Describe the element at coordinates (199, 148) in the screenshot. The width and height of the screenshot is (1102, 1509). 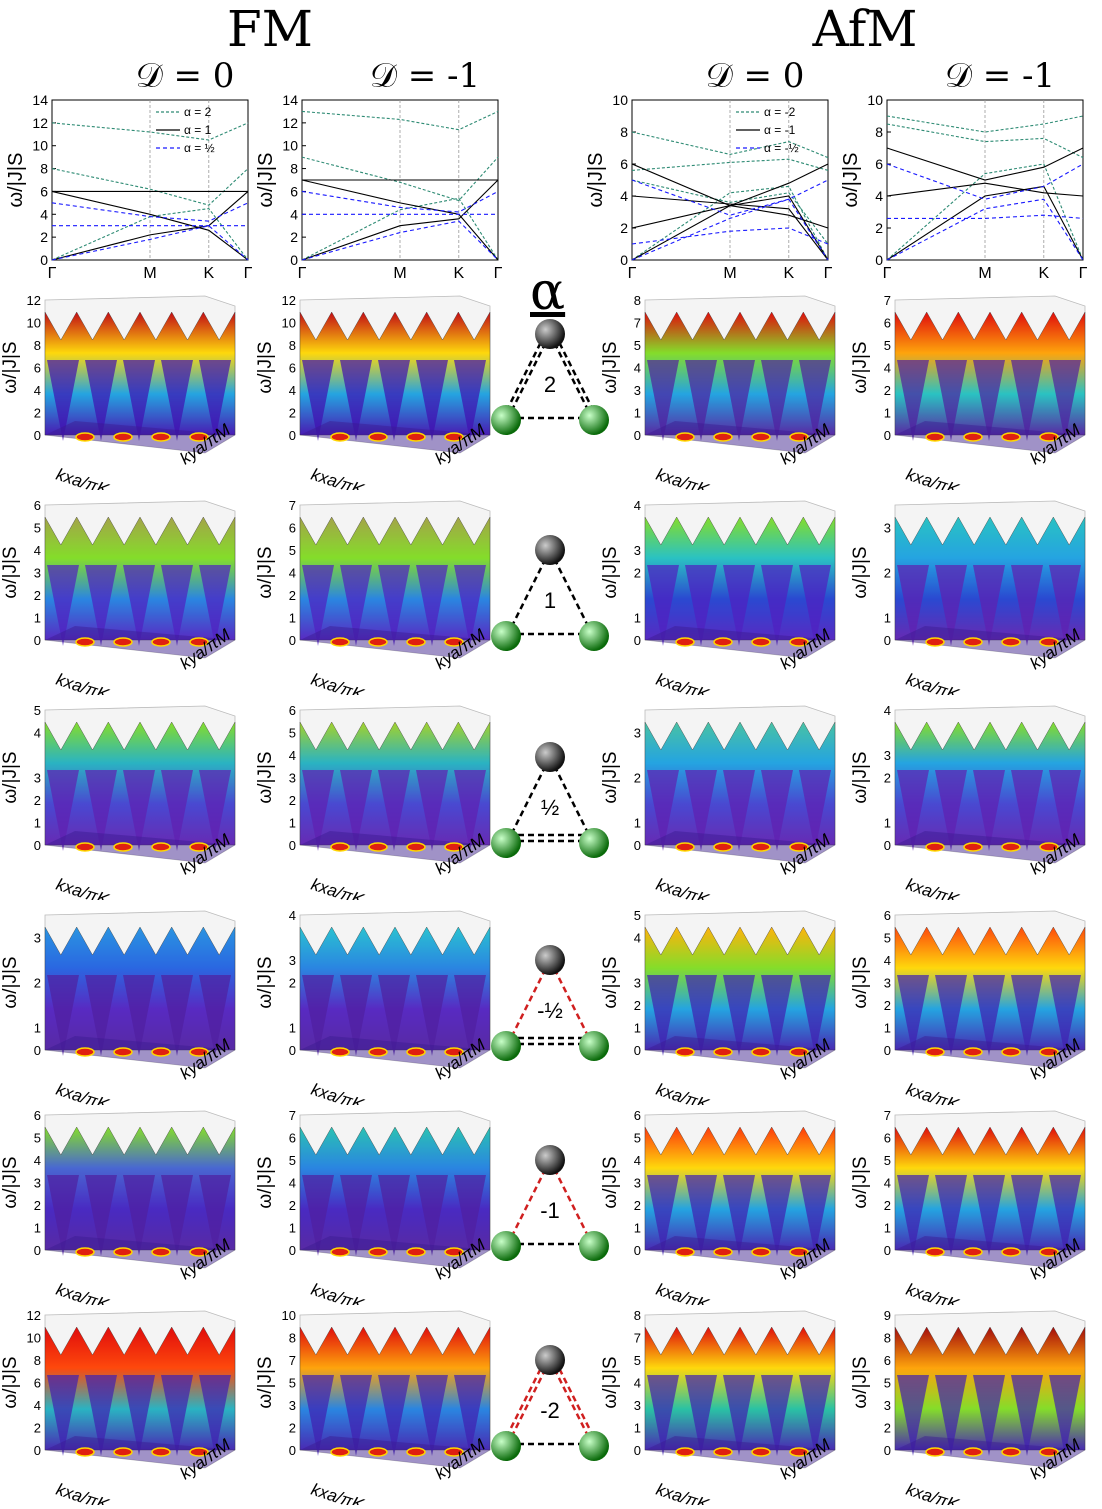
I see `legend-entry: α = ½` at that location.